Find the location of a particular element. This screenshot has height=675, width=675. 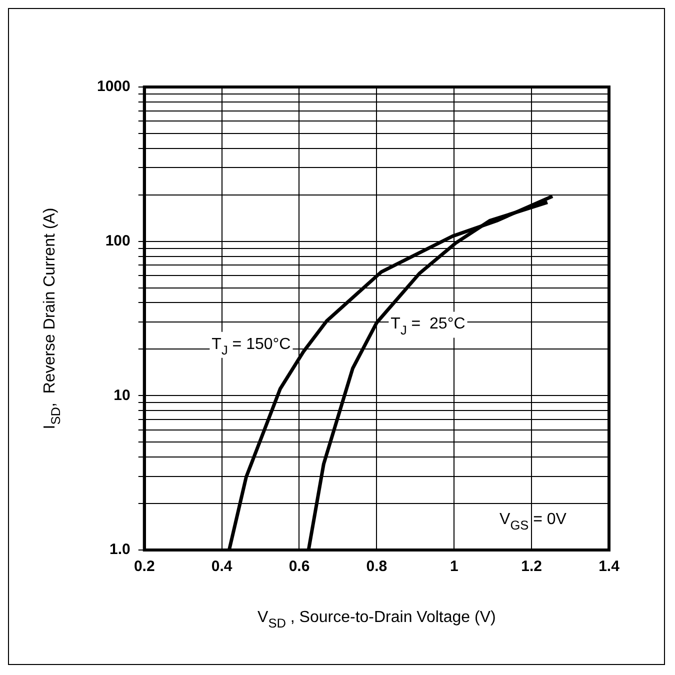

x-tick-label: 1.2 is located at coordinates (531, 567).